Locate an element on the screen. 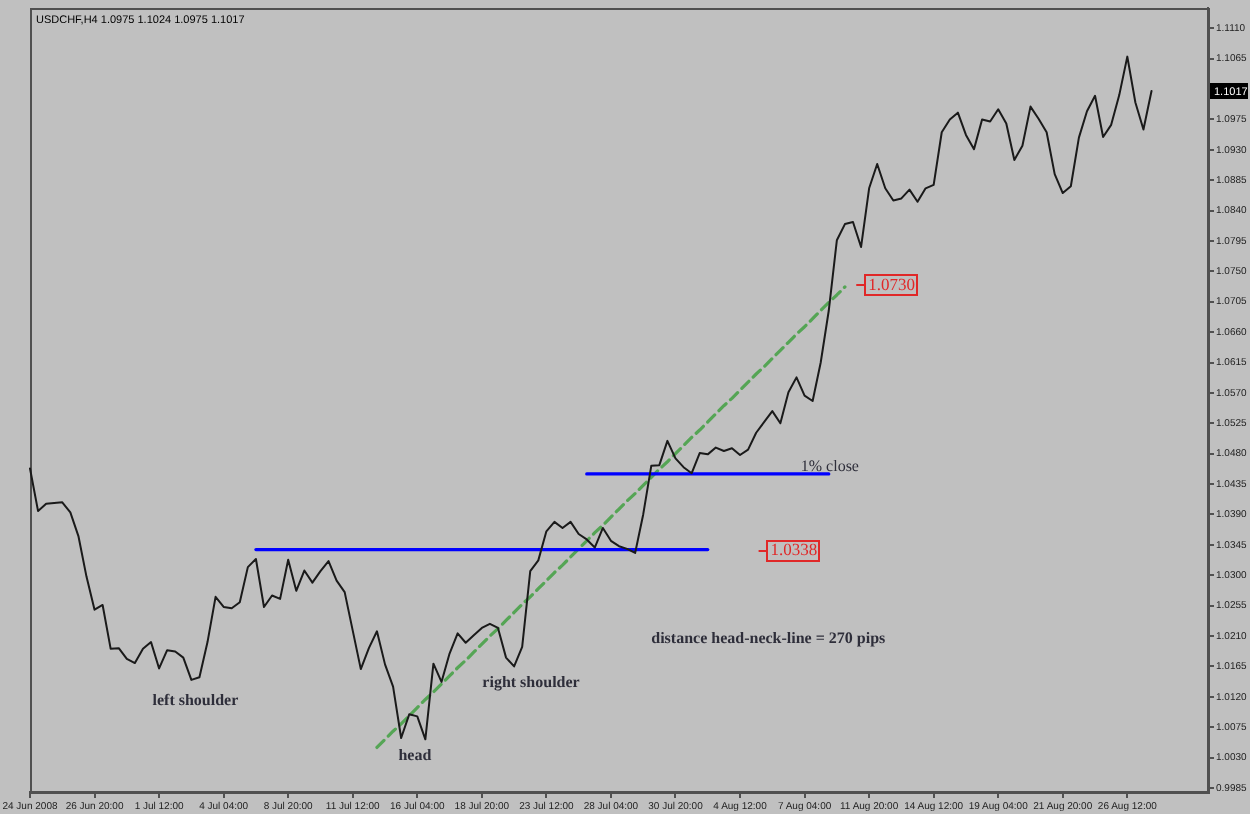 The height and width of the screenshot is (814, 1250). annotation: distance head-neck-line = 270 pips is located at coordinates (768, 638).